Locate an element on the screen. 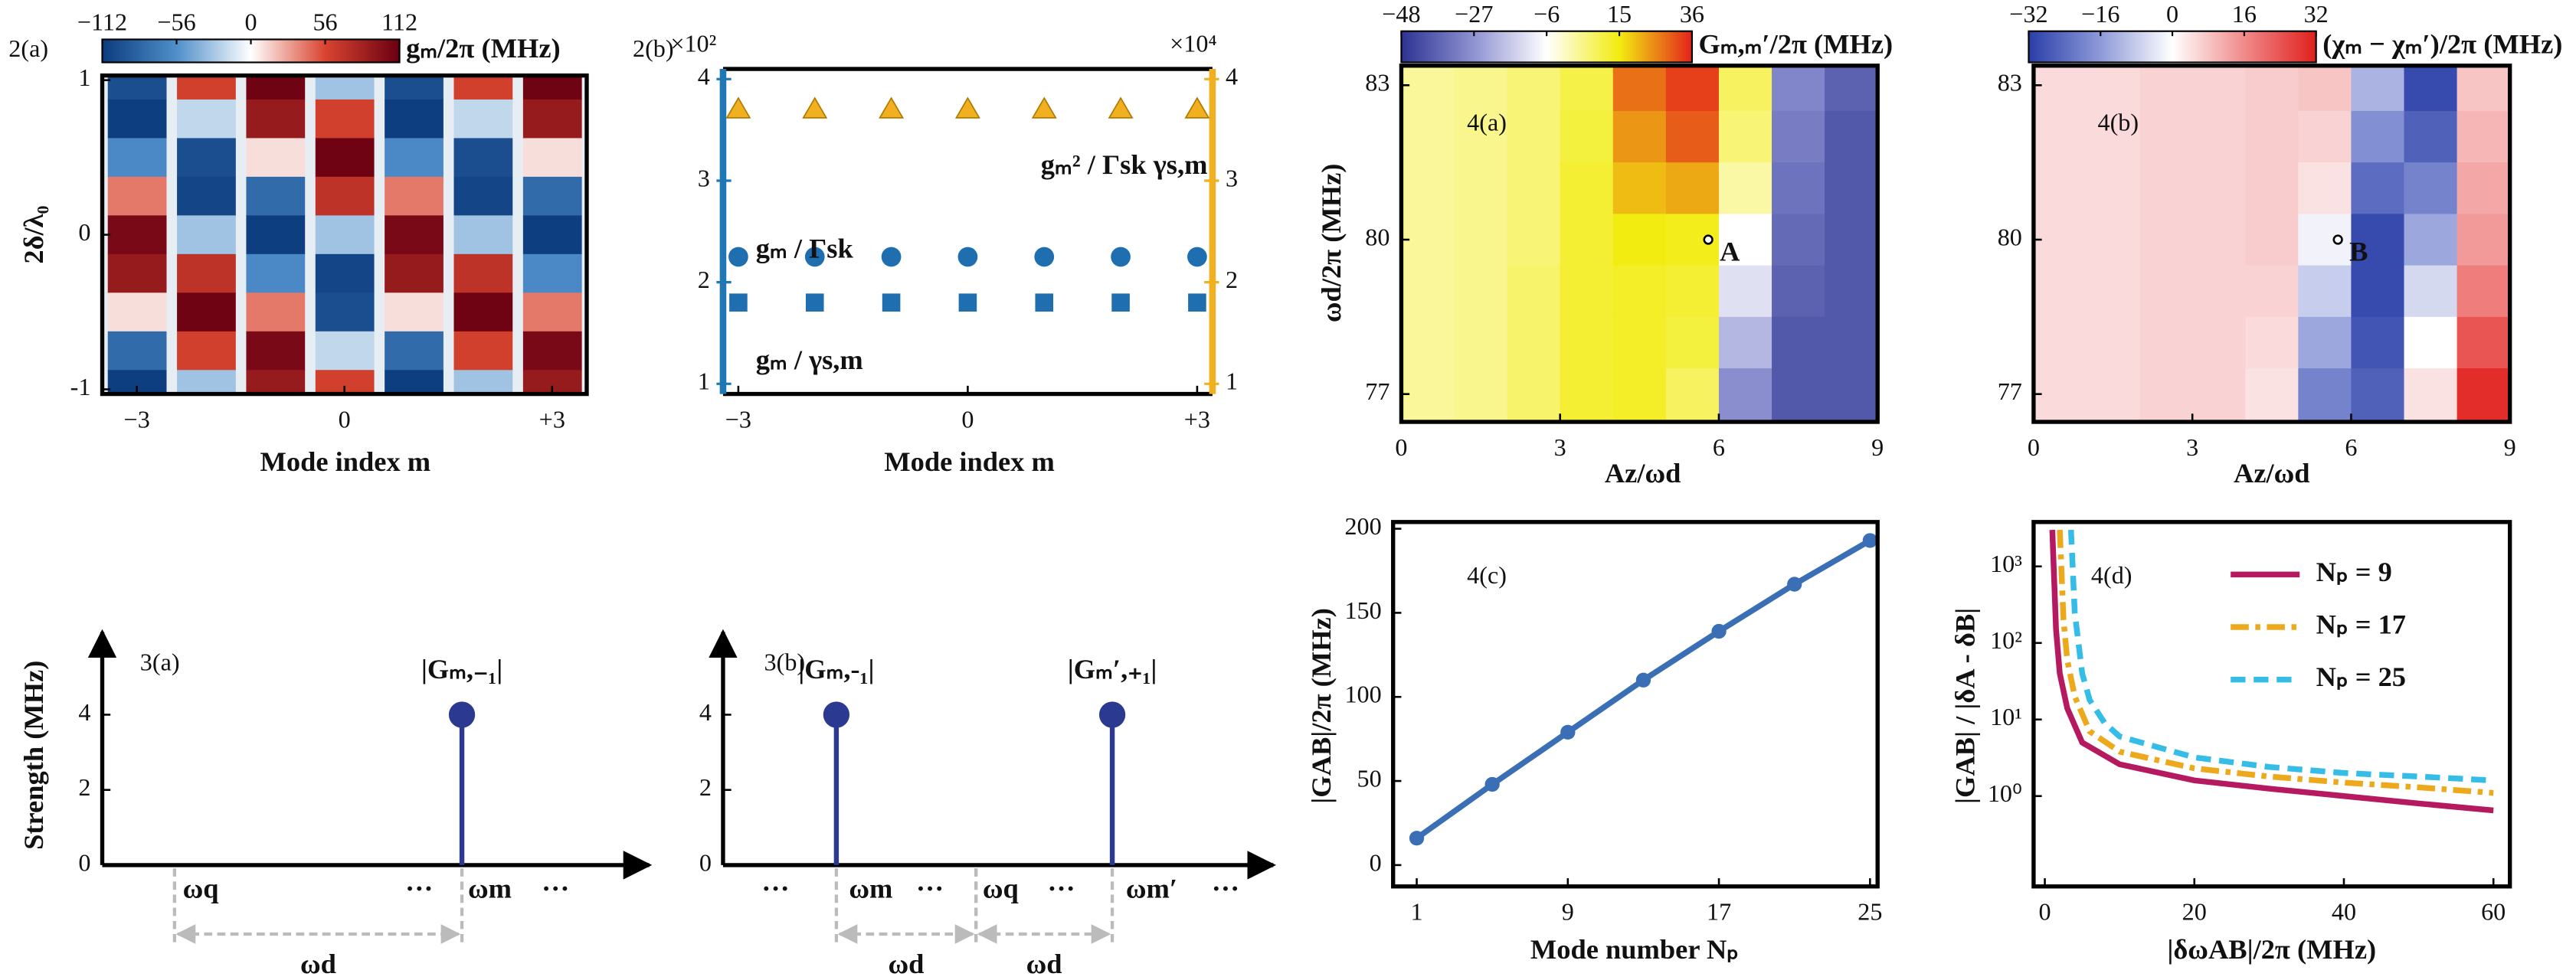 The height and width of the screenshot is (980, 2576). x-tick-label: 1 is located at coordinates (1417, 912).